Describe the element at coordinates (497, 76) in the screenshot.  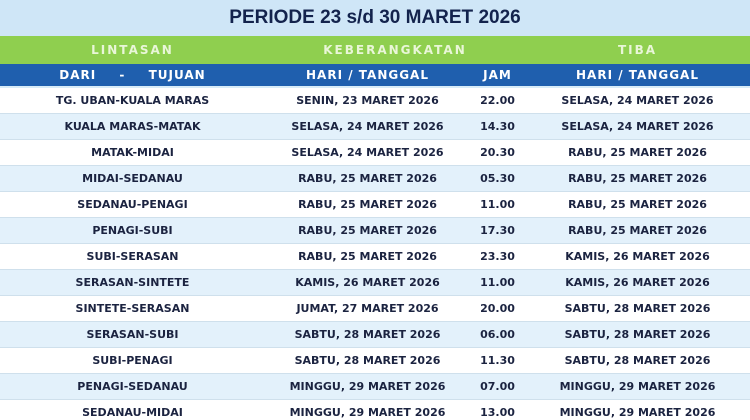
I see `column-label: JAM` at that location.